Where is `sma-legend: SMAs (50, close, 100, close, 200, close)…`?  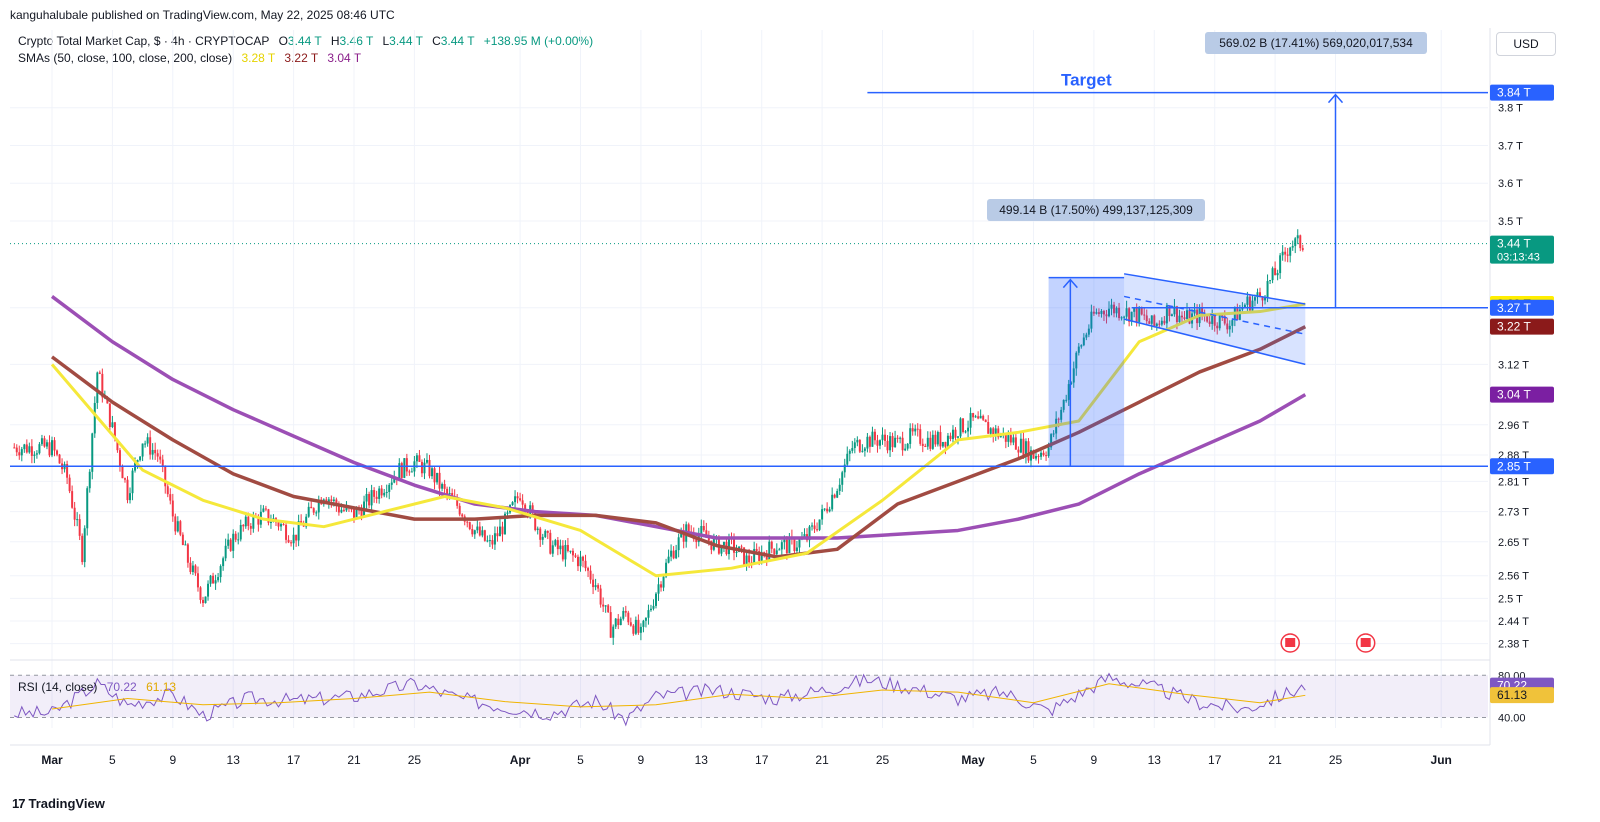
sma-legend: SMAs (50, close, 100, close, 200, close)… is located at coordinates (189, 58).